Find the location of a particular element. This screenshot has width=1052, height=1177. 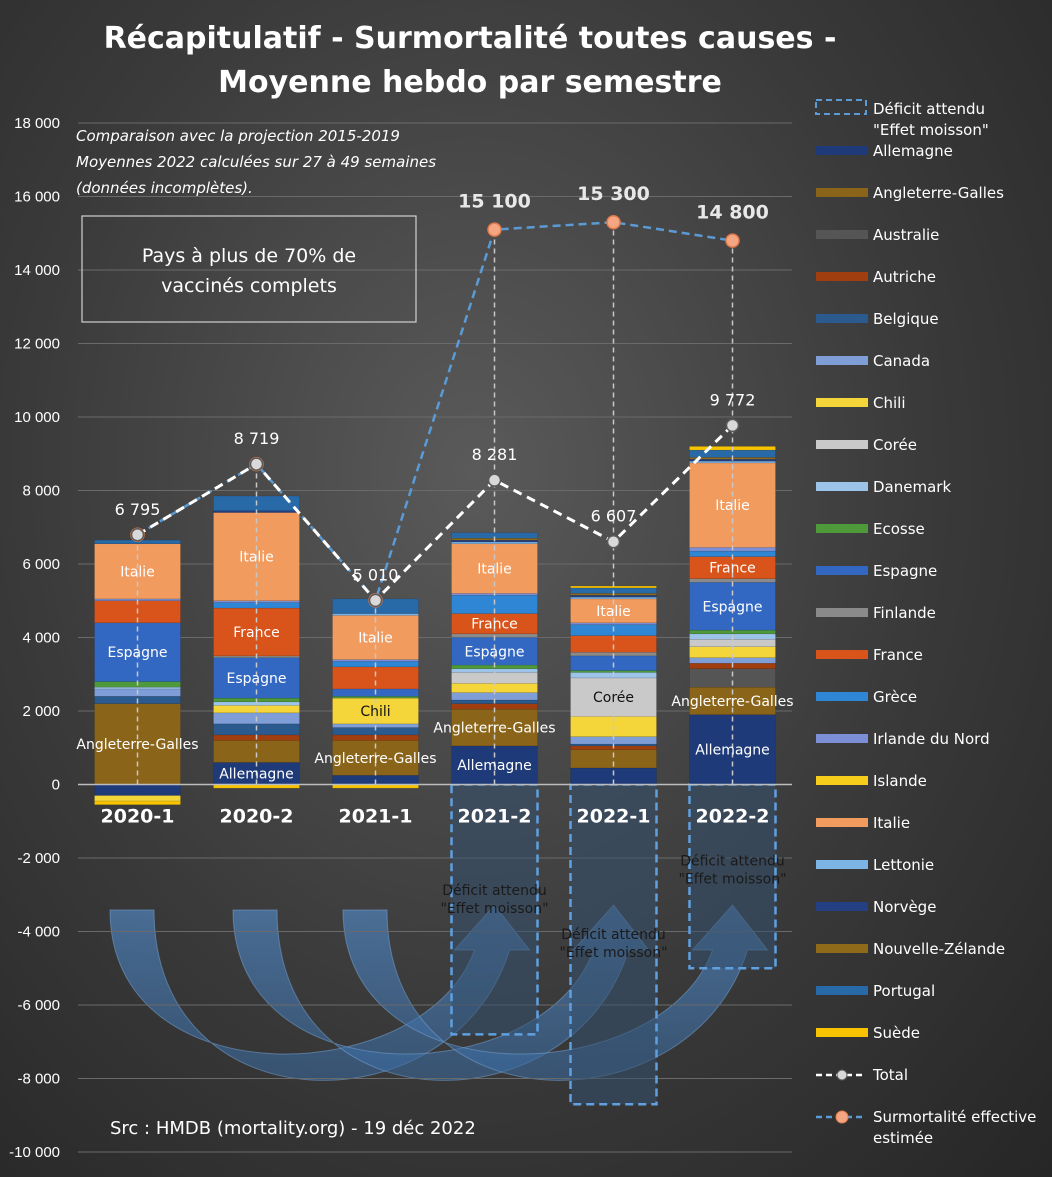

legend-label: "Effet moisson" is located at coordinates (931, 130).